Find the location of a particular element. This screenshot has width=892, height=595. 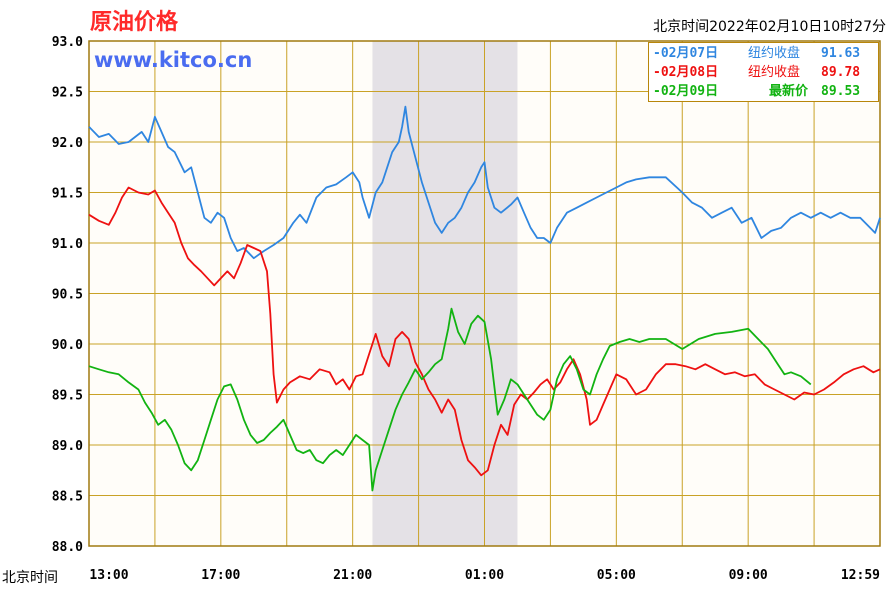

y-tick-label: 93.0 is located at coordinates (67, 42).